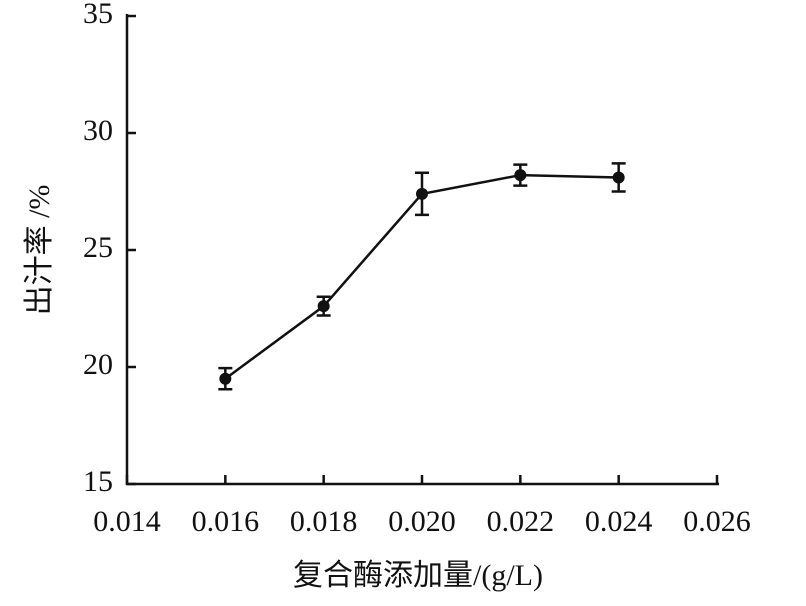 The image size is (806, 606). What do you see at coordinates (98, 247) in the screenshot?
I see `y-tick-label: 25` at bounding box center [98, 247].